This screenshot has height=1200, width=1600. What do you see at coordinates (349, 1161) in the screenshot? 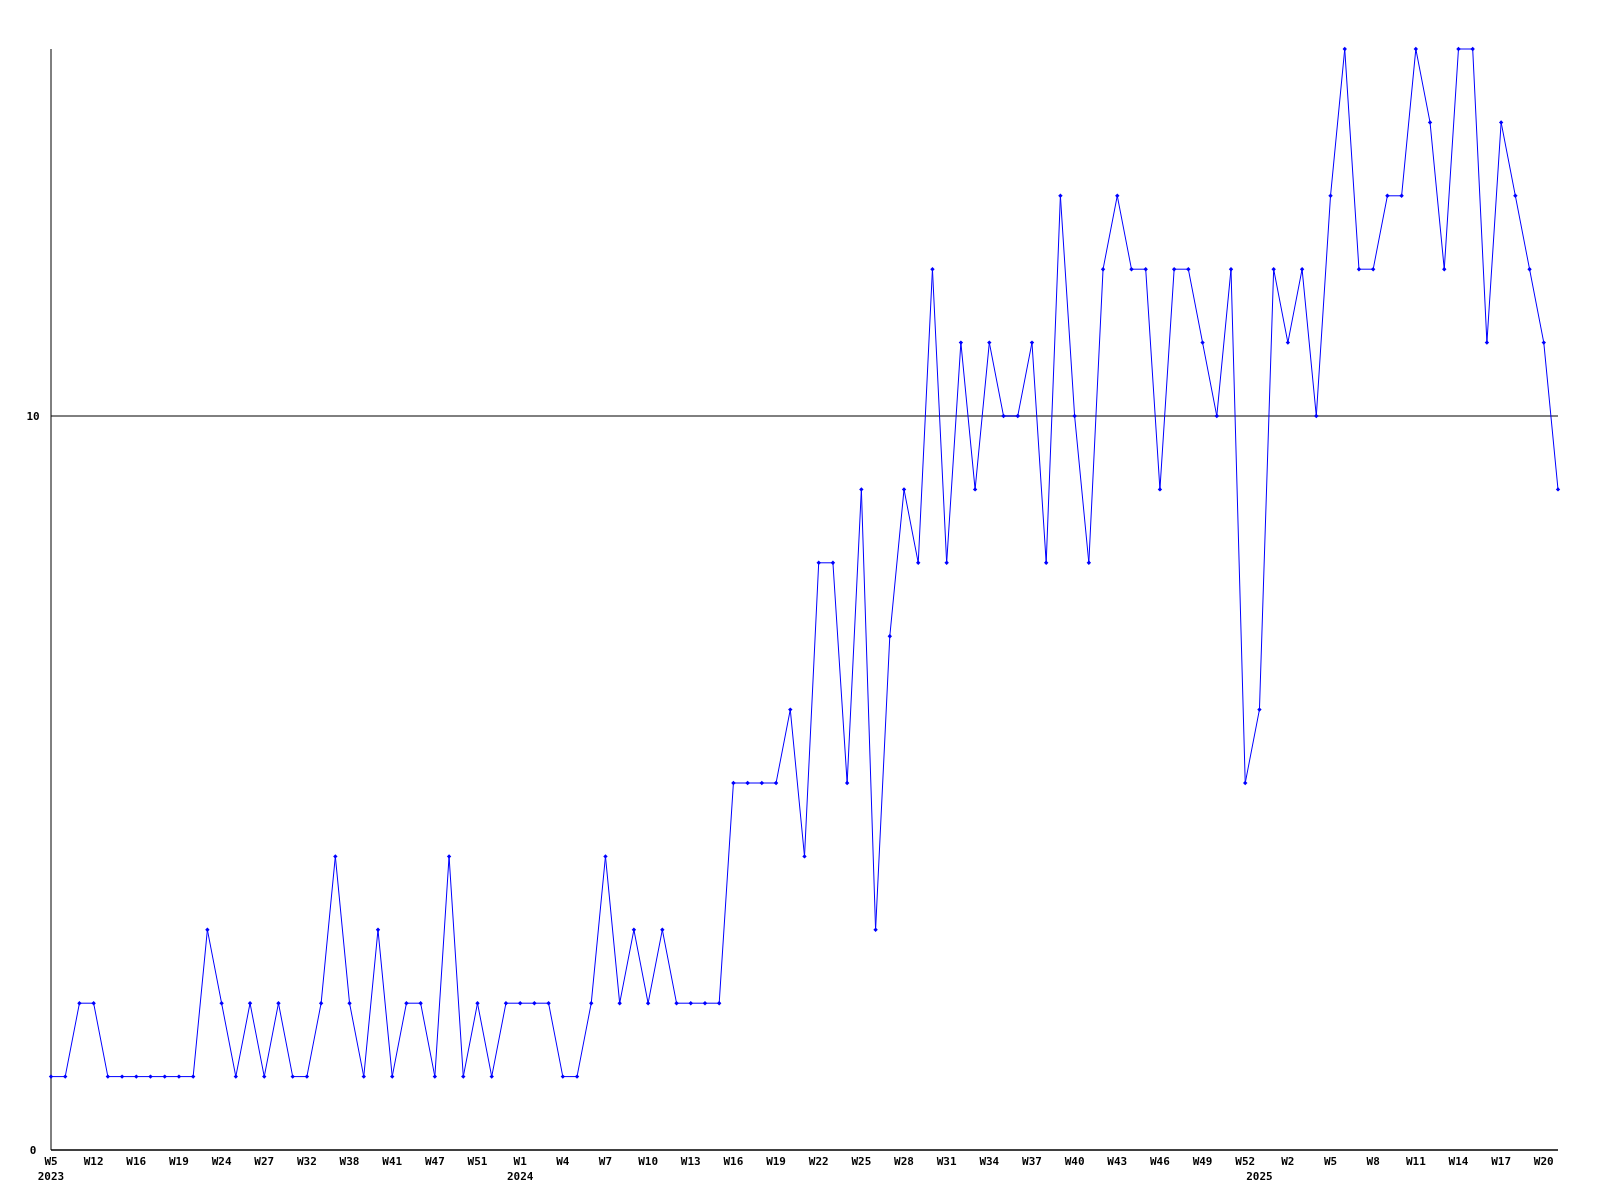
I see `x-tick-label: W38` at bounding box center [349, 1161].